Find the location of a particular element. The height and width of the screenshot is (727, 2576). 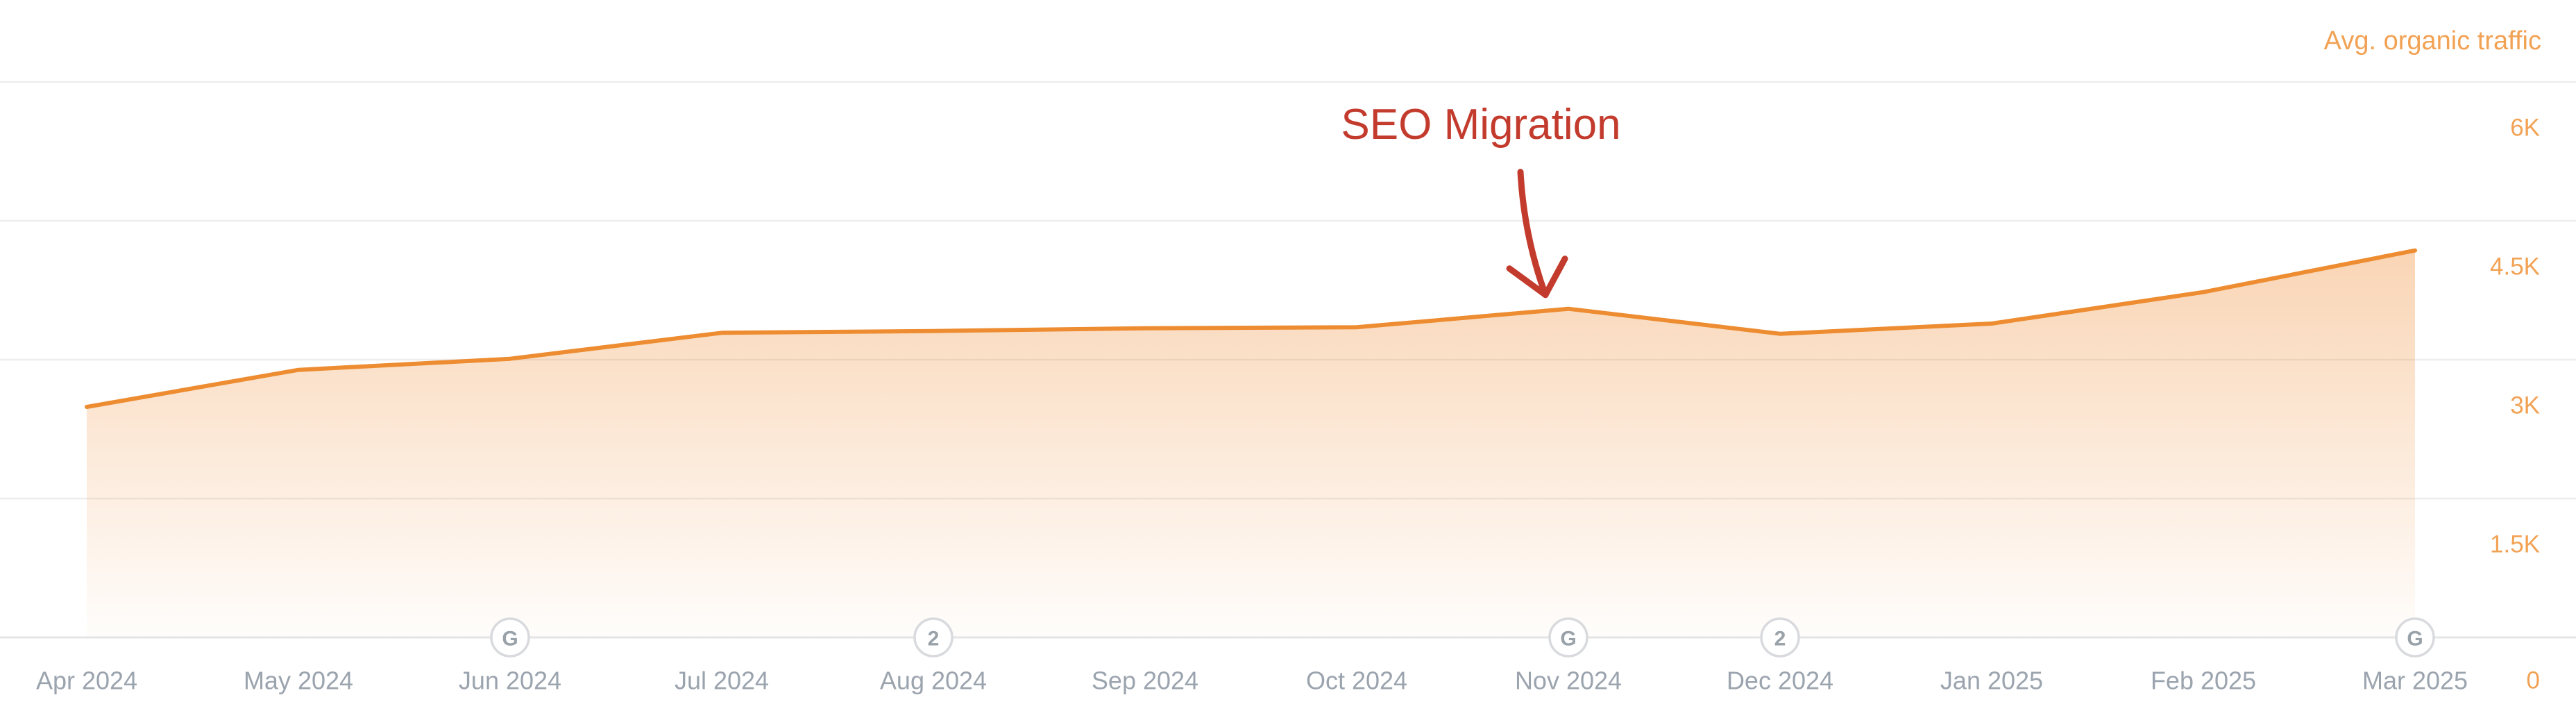

x-axis-label: May 2024 is located at coordinates (298, 681).